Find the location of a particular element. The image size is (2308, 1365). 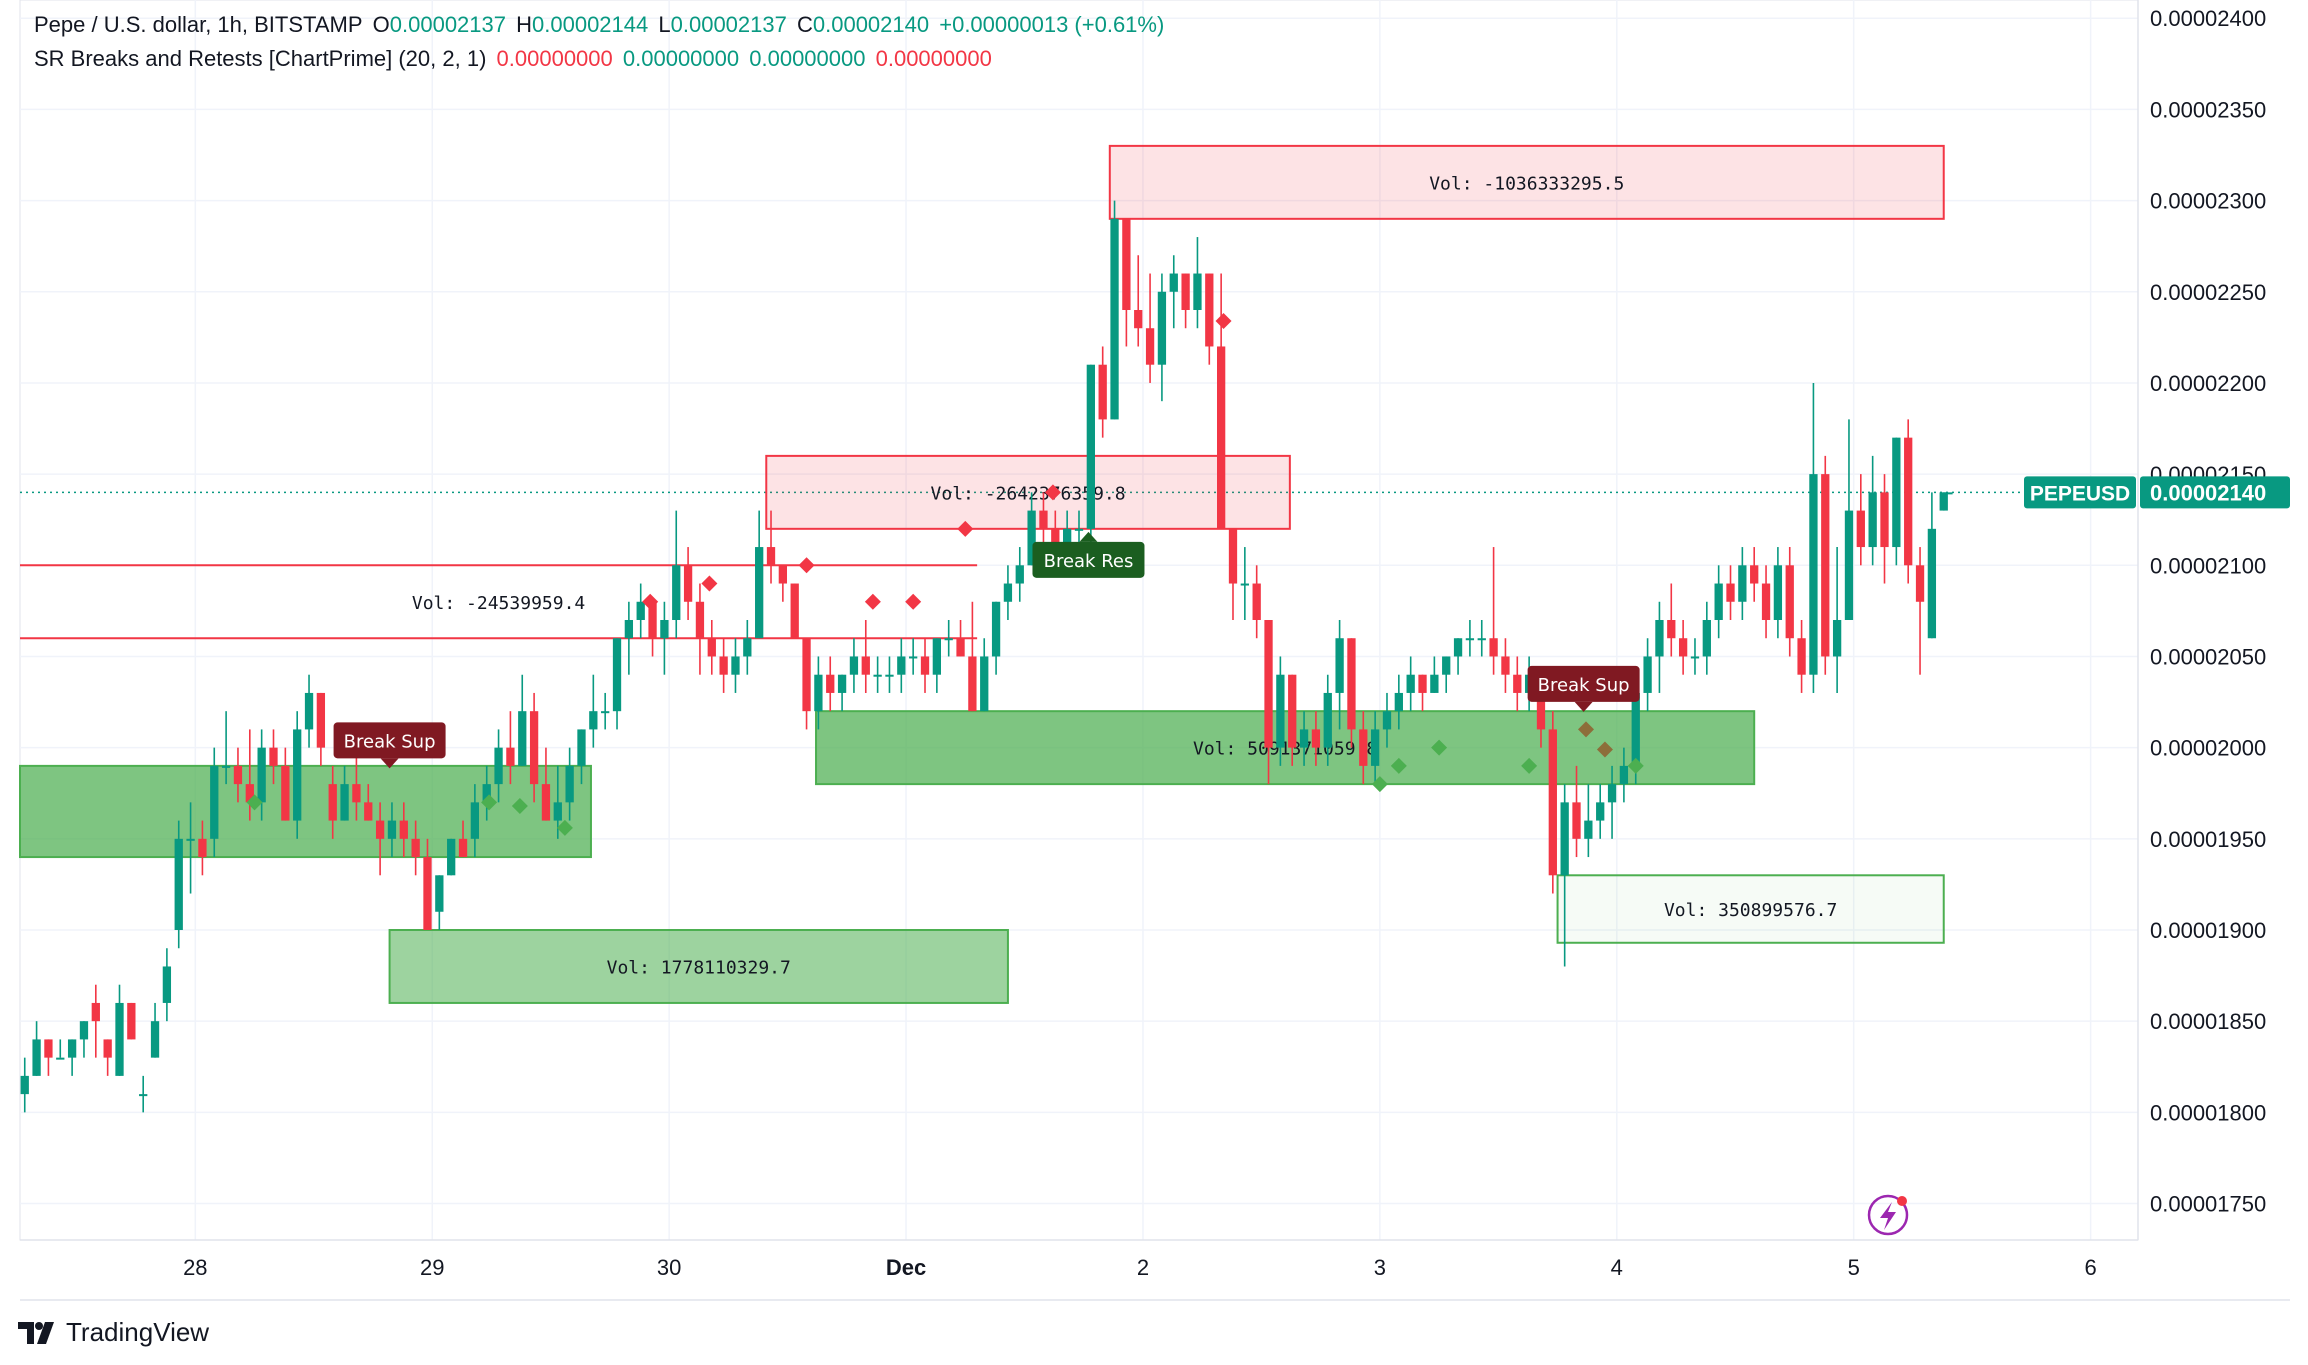

break-event-label: Break Res is located at coordinates (1088, 554).